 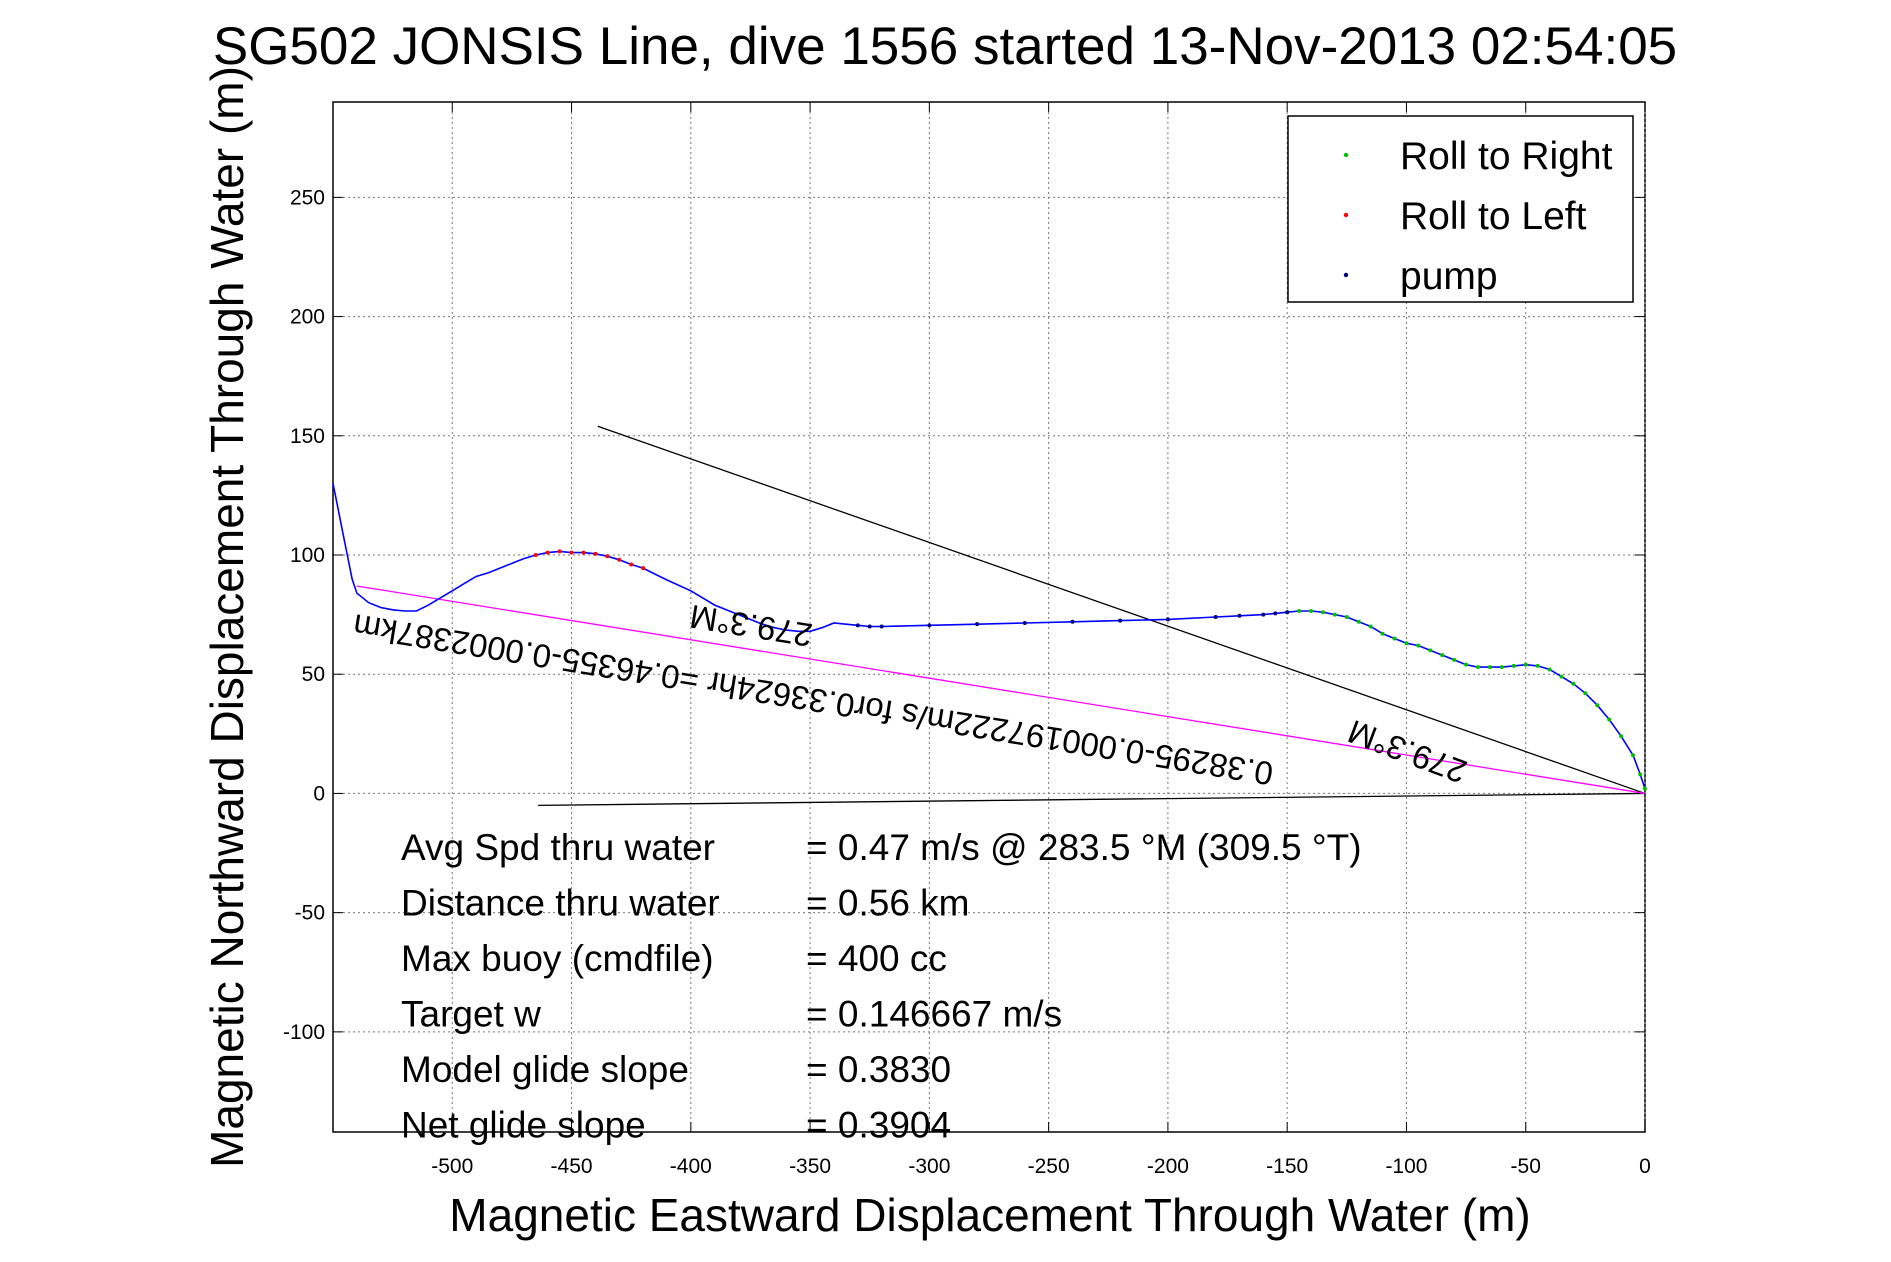 I want to click on legend-label: Roll to Left, so click(x=1493, y=216).